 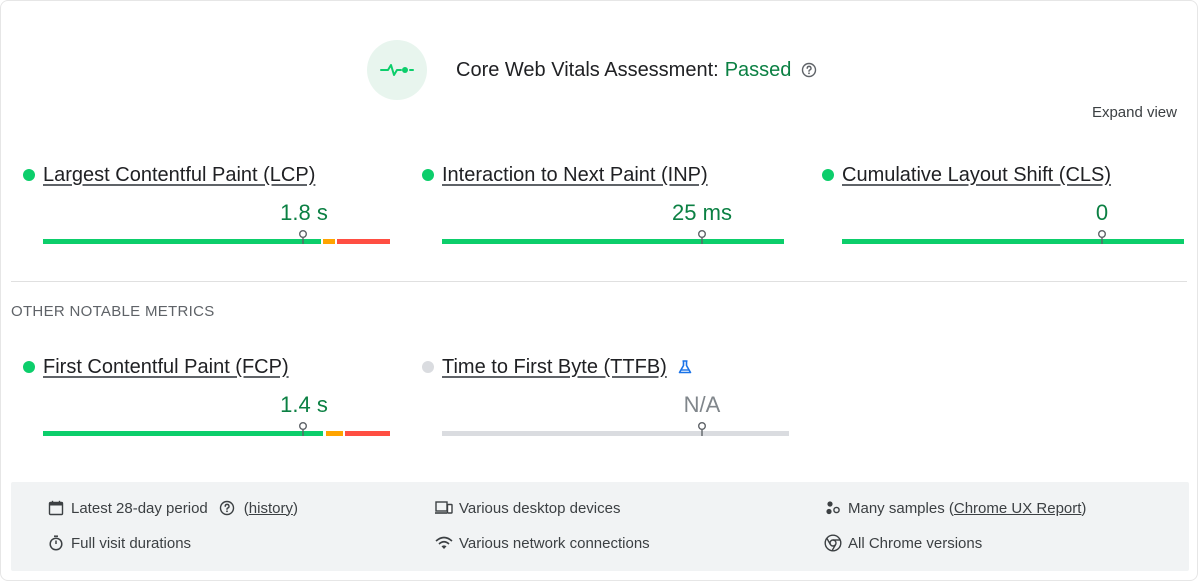 What do you see at coordinates (1017, 508) in the screenshot?
I see `chrome-ux-report-link: Chrome UX Report` at bounding box center [1017, 508].